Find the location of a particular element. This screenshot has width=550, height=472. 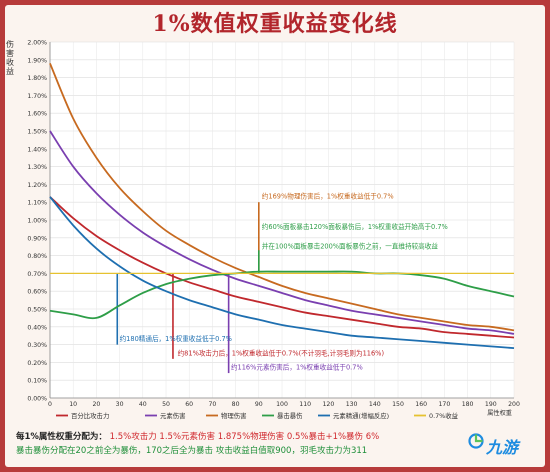

y-tick-label: 1.10% is located at coordinates (37, 203).